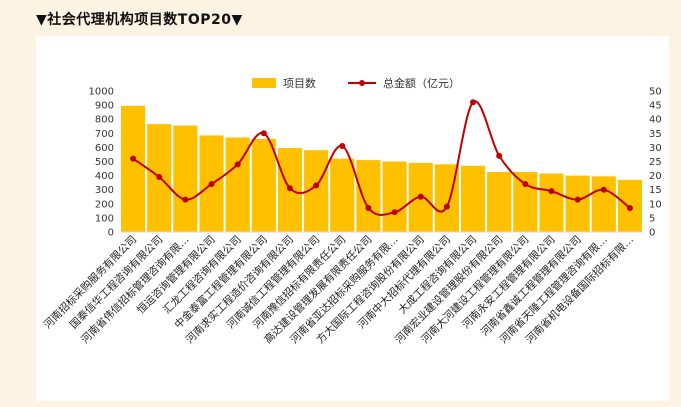 Image resolution: width=681 pixels, height=407 pixels. Describe the element at coordinates (356, 83) in the screenshot. I see `legend: 项目数 总金额（亿元）` at that location.